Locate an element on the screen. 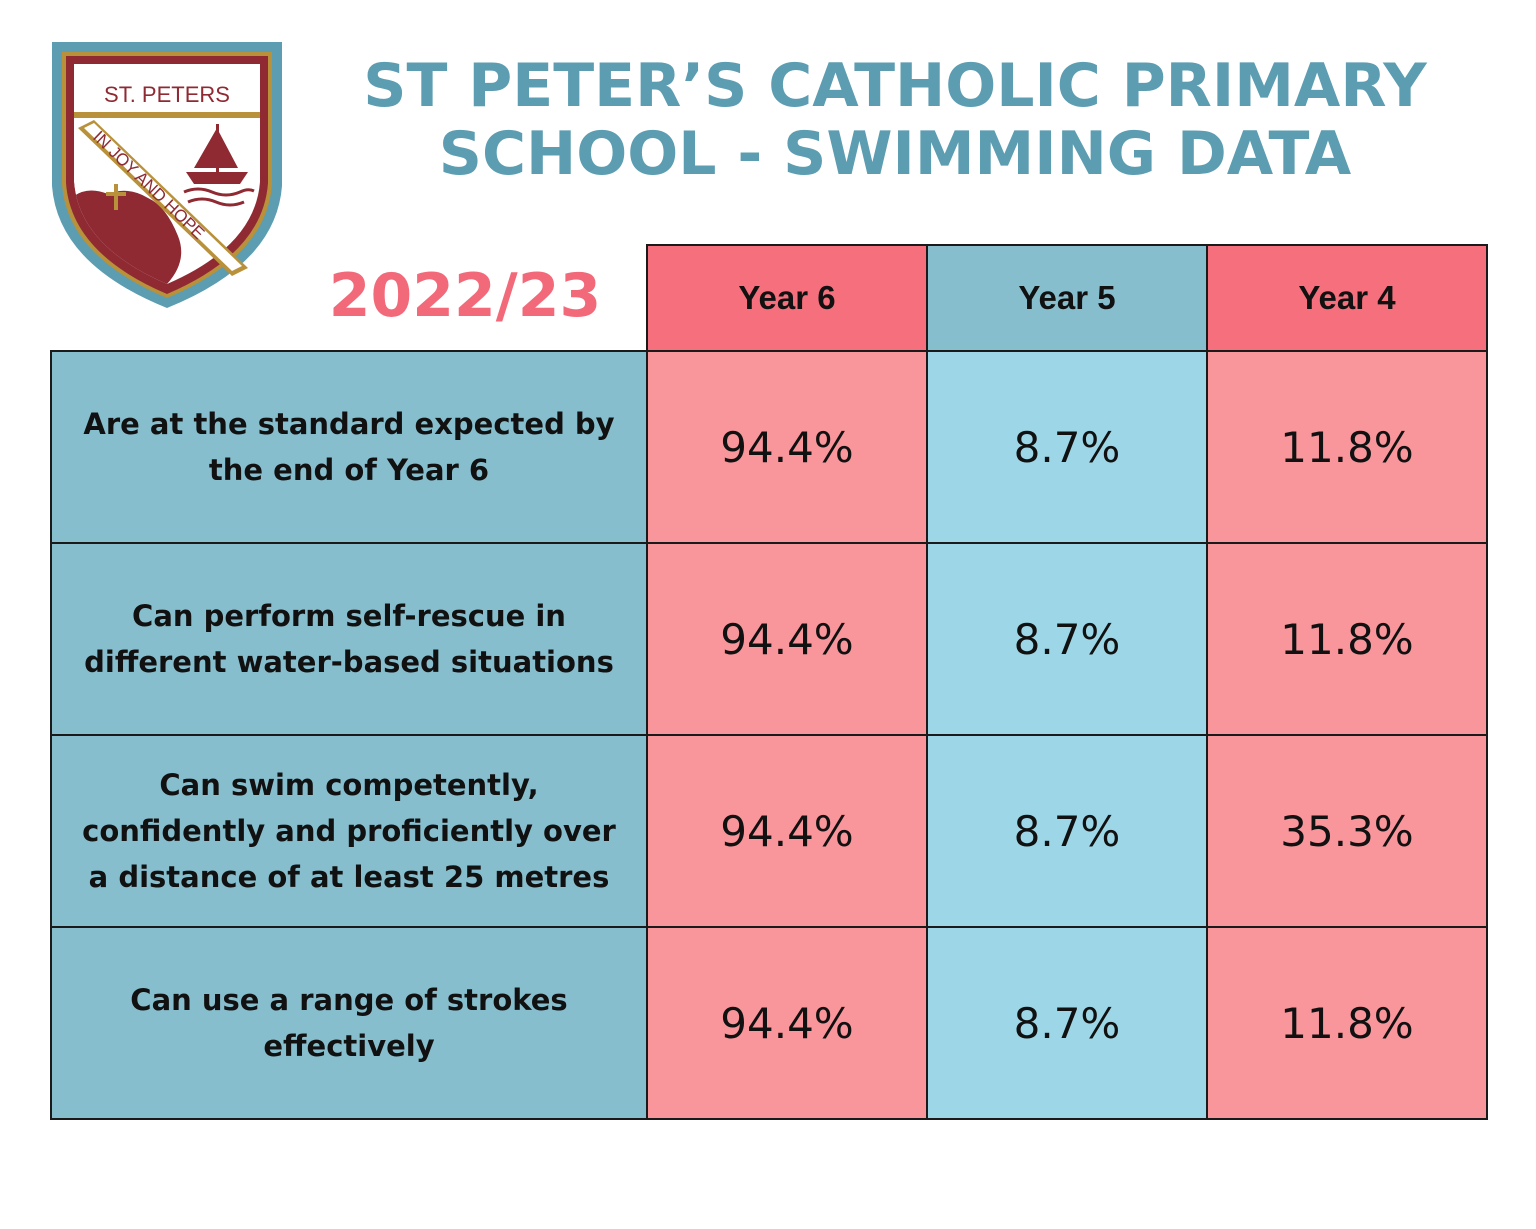 Image resolution: width=1536 pixels, height=1229 pixels. crest-hill is located at coordinates (128, 233).